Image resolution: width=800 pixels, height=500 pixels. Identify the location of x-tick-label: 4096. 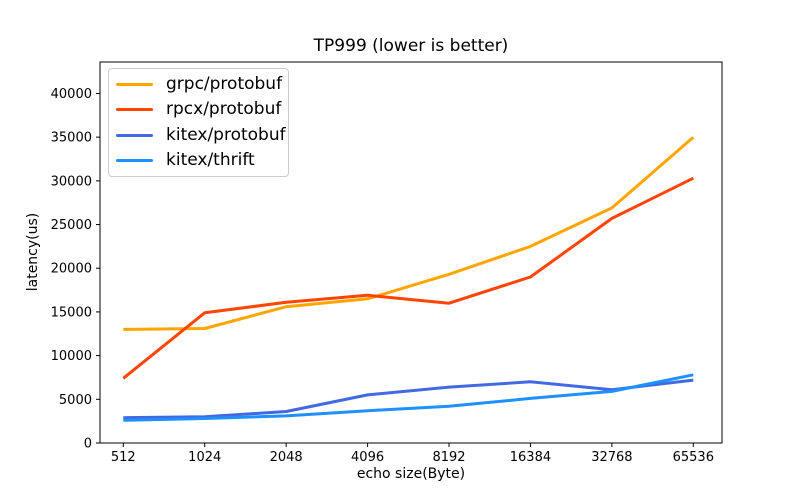
(367, 457).